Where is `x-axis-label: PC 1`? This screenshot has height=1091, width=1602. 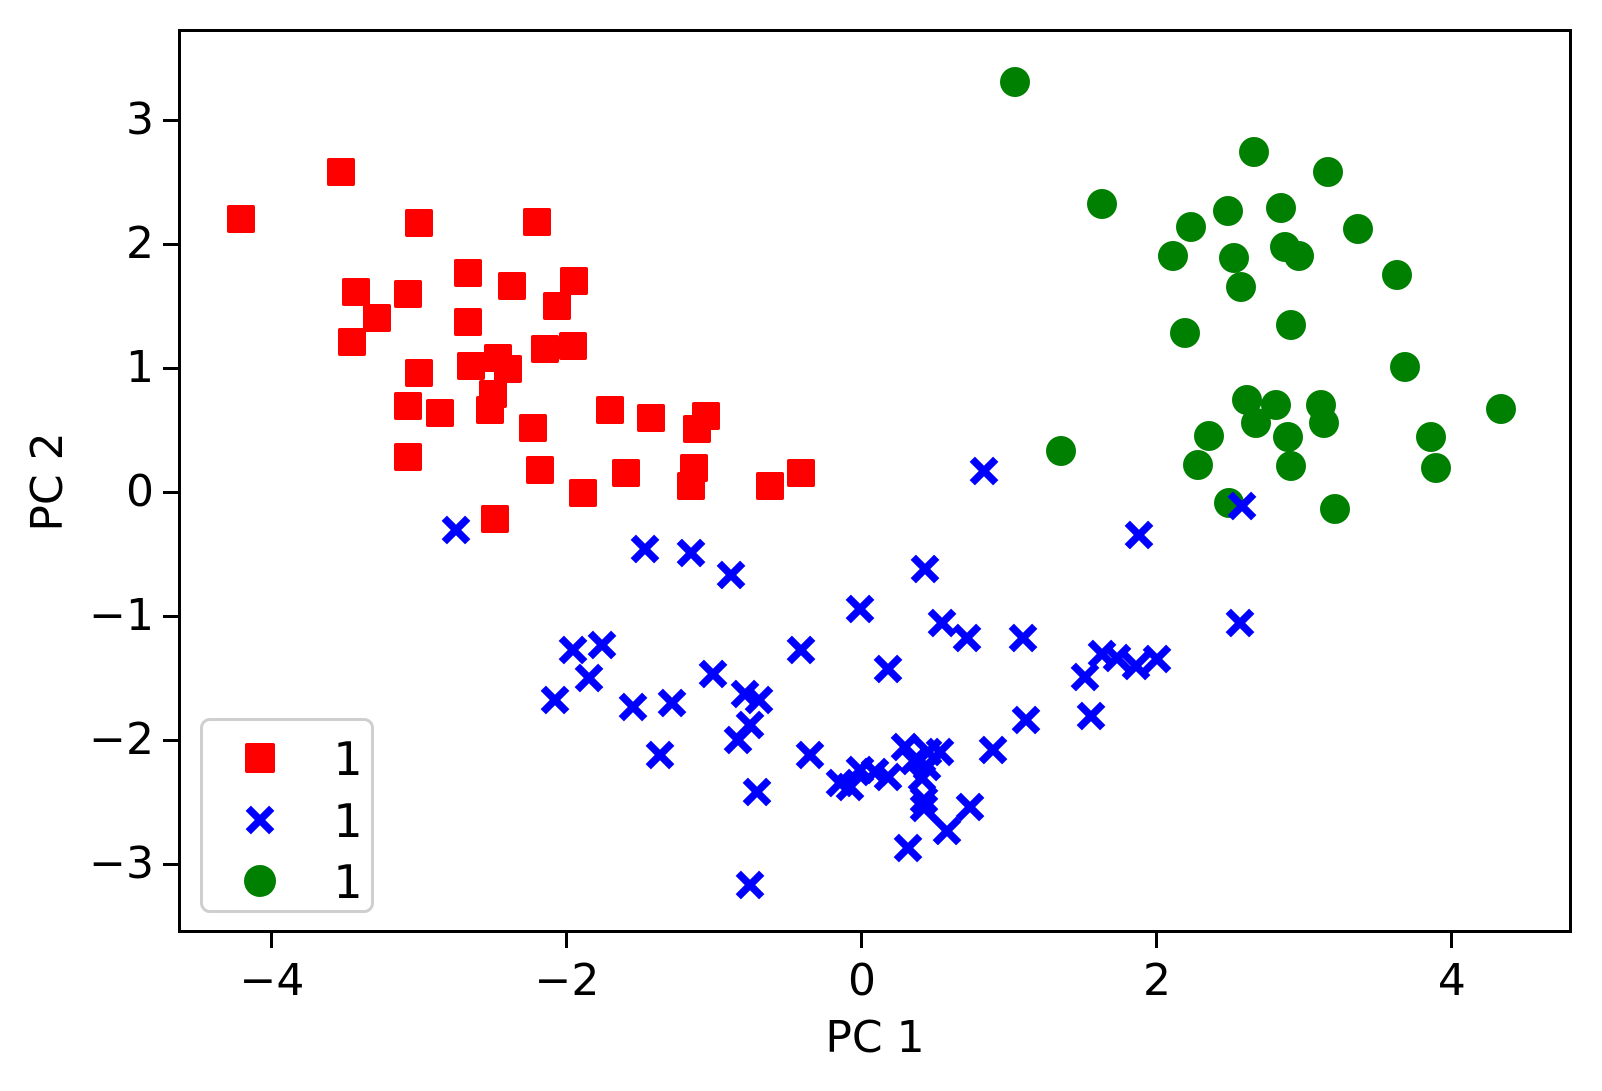
x-axis-label: PC 1 is located at coordinates (875, 1037).